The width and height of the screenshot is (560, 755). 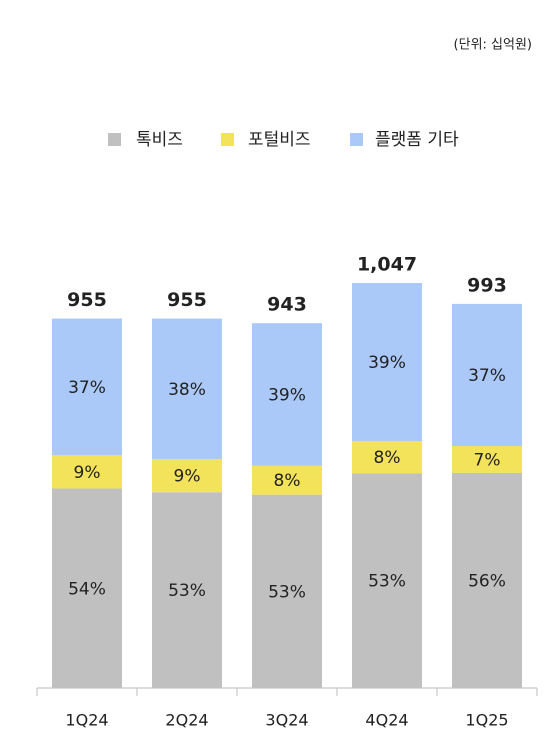 I want to click on legend-label: 플랫폼 기타, so click(x=417, y=140).